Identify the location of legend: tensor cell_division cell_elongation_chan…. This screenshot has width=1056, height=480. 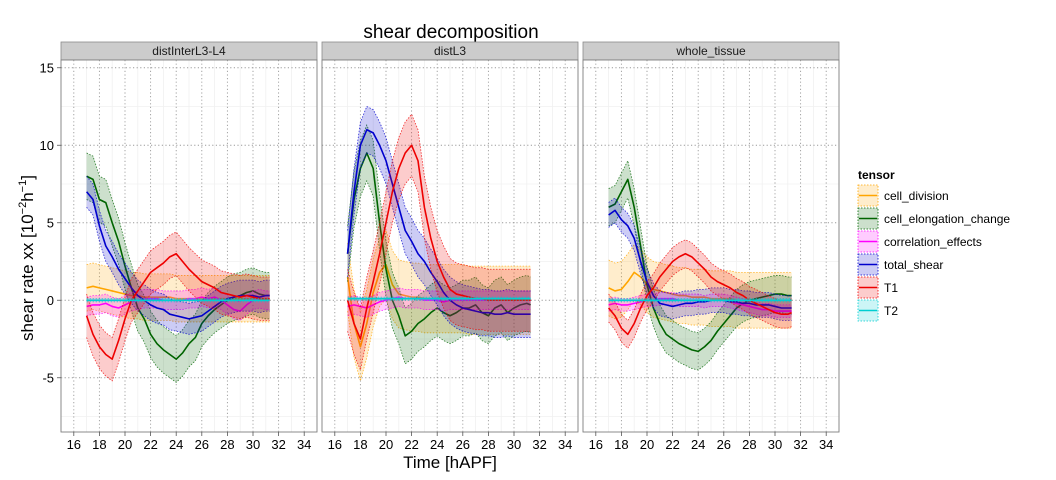
(933, 245).